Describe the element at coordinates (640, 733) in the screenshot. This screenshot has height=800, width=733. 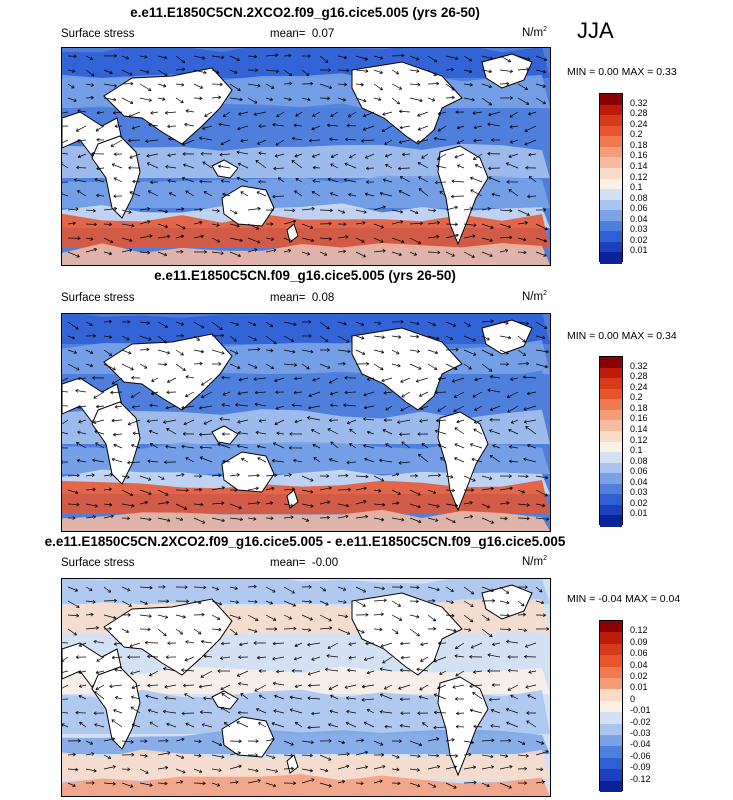
I see `colorbar-tick-label: -0.03` at that location.